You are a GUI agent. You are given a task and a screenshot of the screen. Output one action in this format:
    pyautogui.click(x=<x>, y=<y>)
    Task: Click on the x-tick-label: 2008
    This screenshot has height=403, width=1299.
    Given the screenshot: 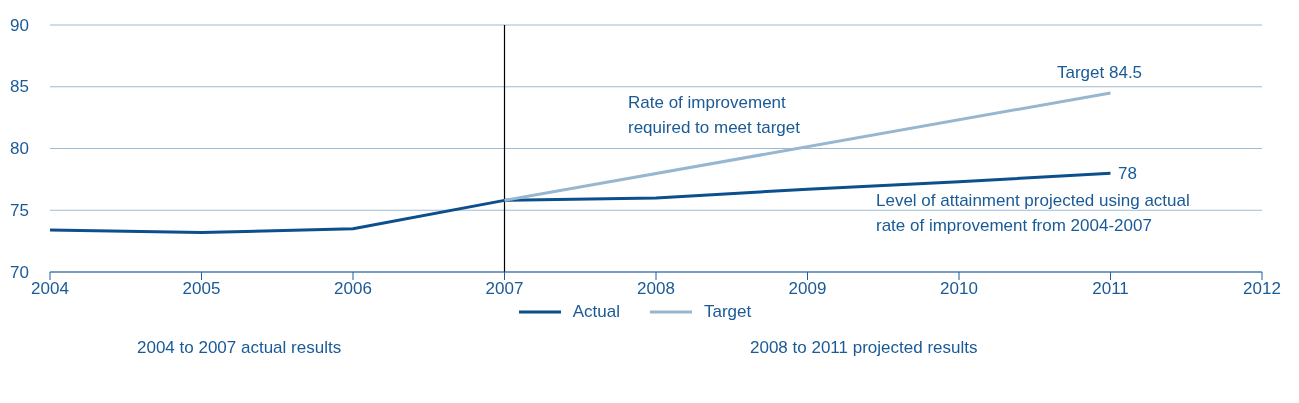 What is the action you would take?
    pyautogui.click(x=656, y=289)
    